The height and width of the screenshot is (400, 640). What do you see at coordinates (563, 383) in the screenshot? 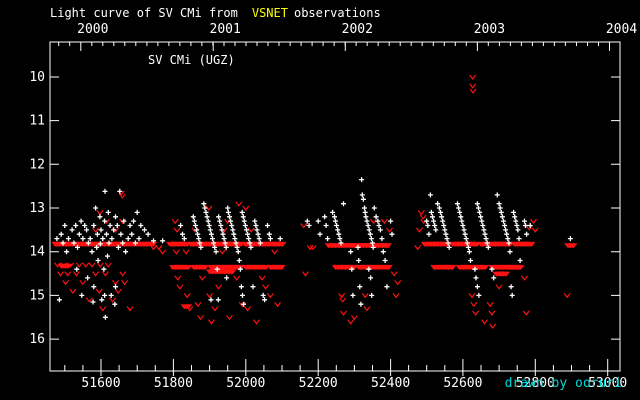
I see `credit-text: drawn by ooruri` at bounding box center [563, 383].